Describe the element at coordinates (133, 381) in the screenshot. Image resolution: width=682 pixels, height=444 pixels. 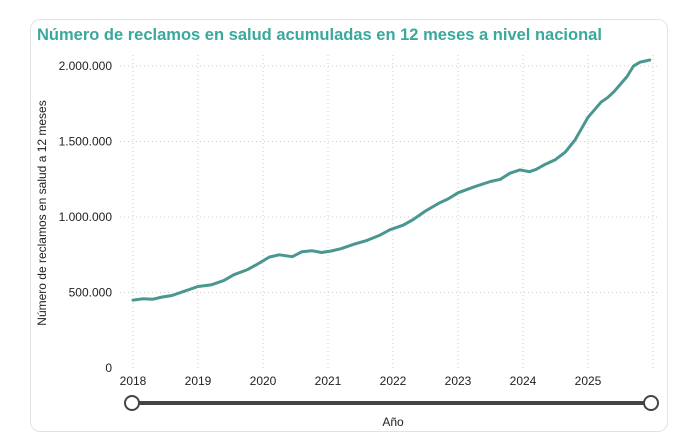
I see `x-tick-label: 2018` at that location.